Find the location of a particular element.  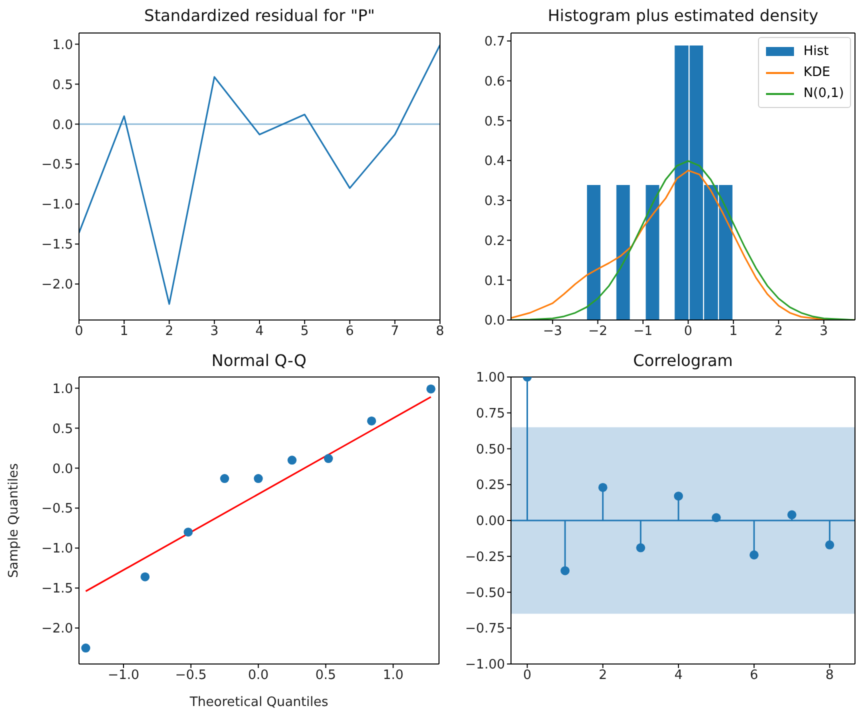

y-tick-label: 0.3 is located at coordinates (494, 202).